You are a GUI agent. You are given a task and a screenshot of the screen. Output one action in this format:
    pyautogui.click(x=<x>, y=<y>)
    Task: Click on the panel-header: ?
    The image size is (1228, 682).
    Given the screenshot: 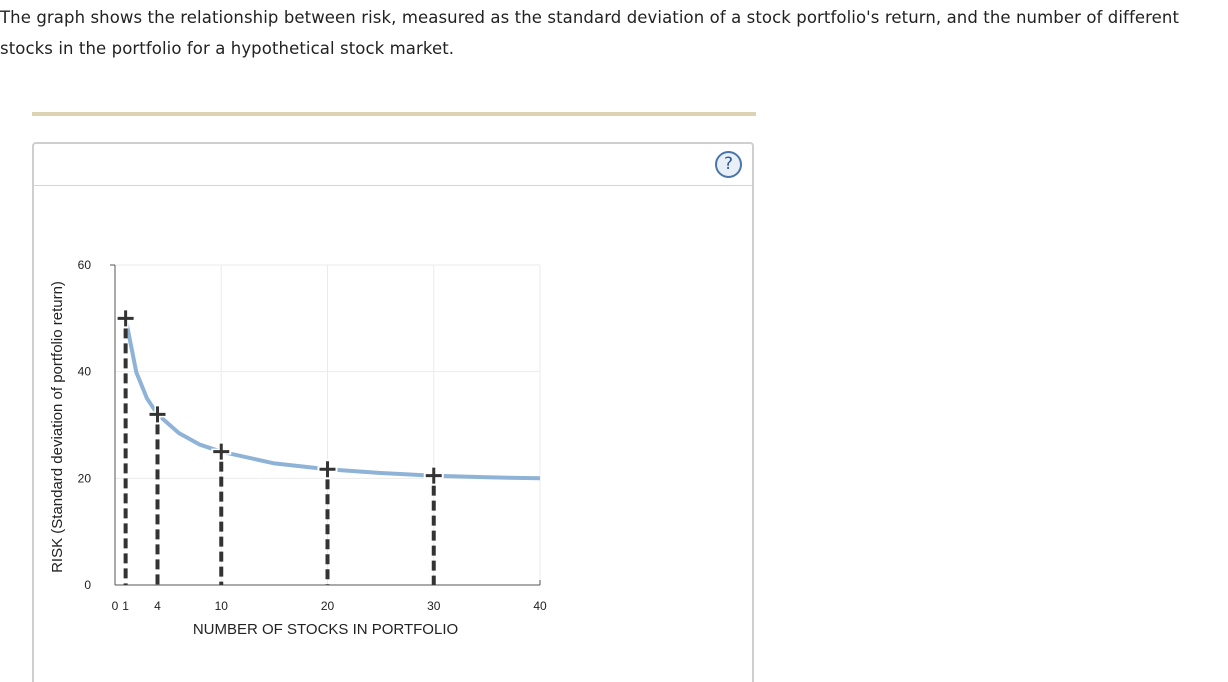 What is the action you would take?
    pyautogui.click(x=393, y=165)
    